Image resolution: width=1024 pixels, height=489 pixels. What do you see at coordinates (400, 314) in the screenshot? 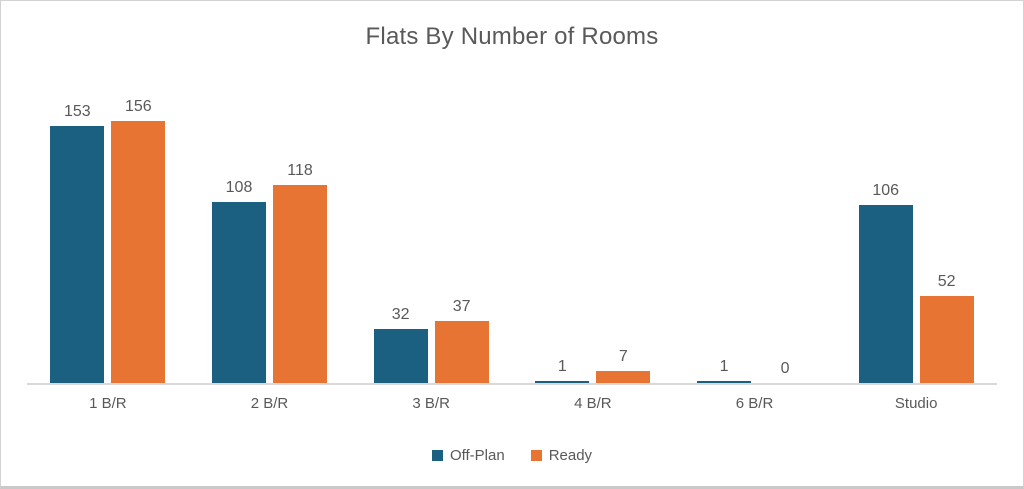
I see `value-label: 32` at bounding box center [400, 314].